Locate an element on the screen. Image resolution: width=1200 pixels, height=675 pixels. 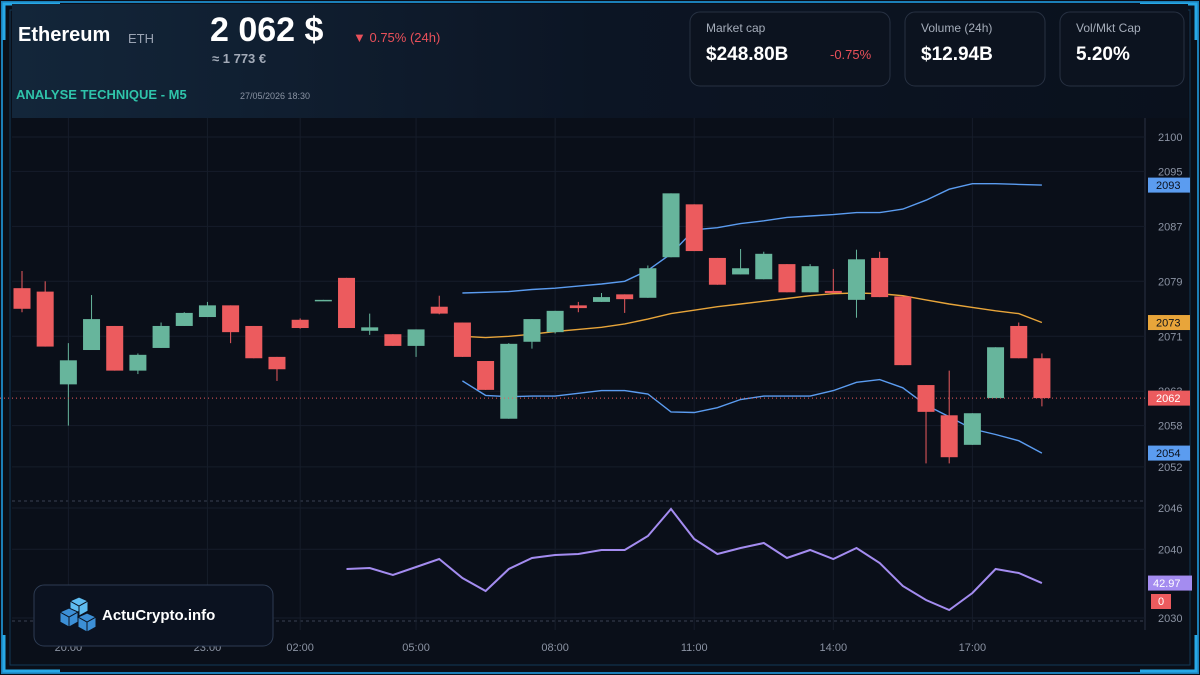
card-label: Volume (24h) is located at coordinates (956, 28).